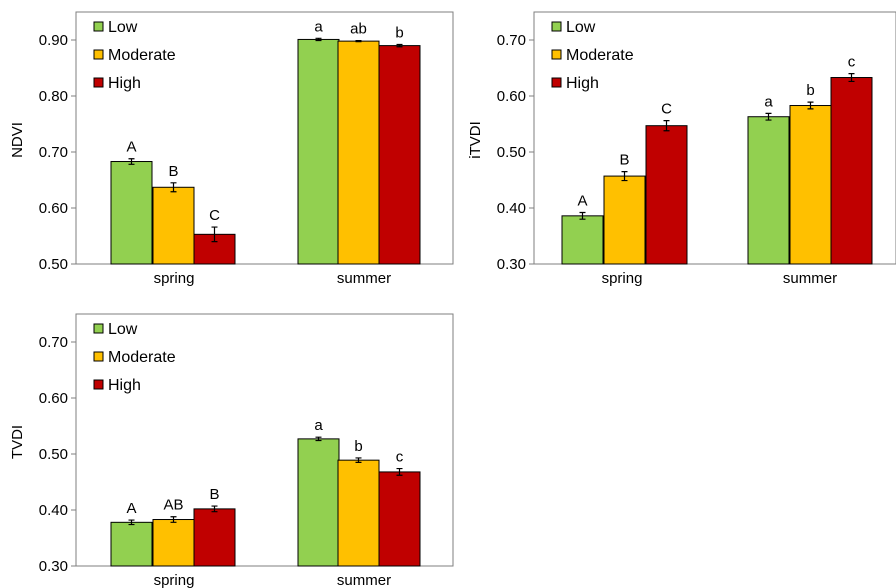  Describe the element at coordinates (475, 140) in the screenshot. I see `y-axis-label: iTVDI` at that location.